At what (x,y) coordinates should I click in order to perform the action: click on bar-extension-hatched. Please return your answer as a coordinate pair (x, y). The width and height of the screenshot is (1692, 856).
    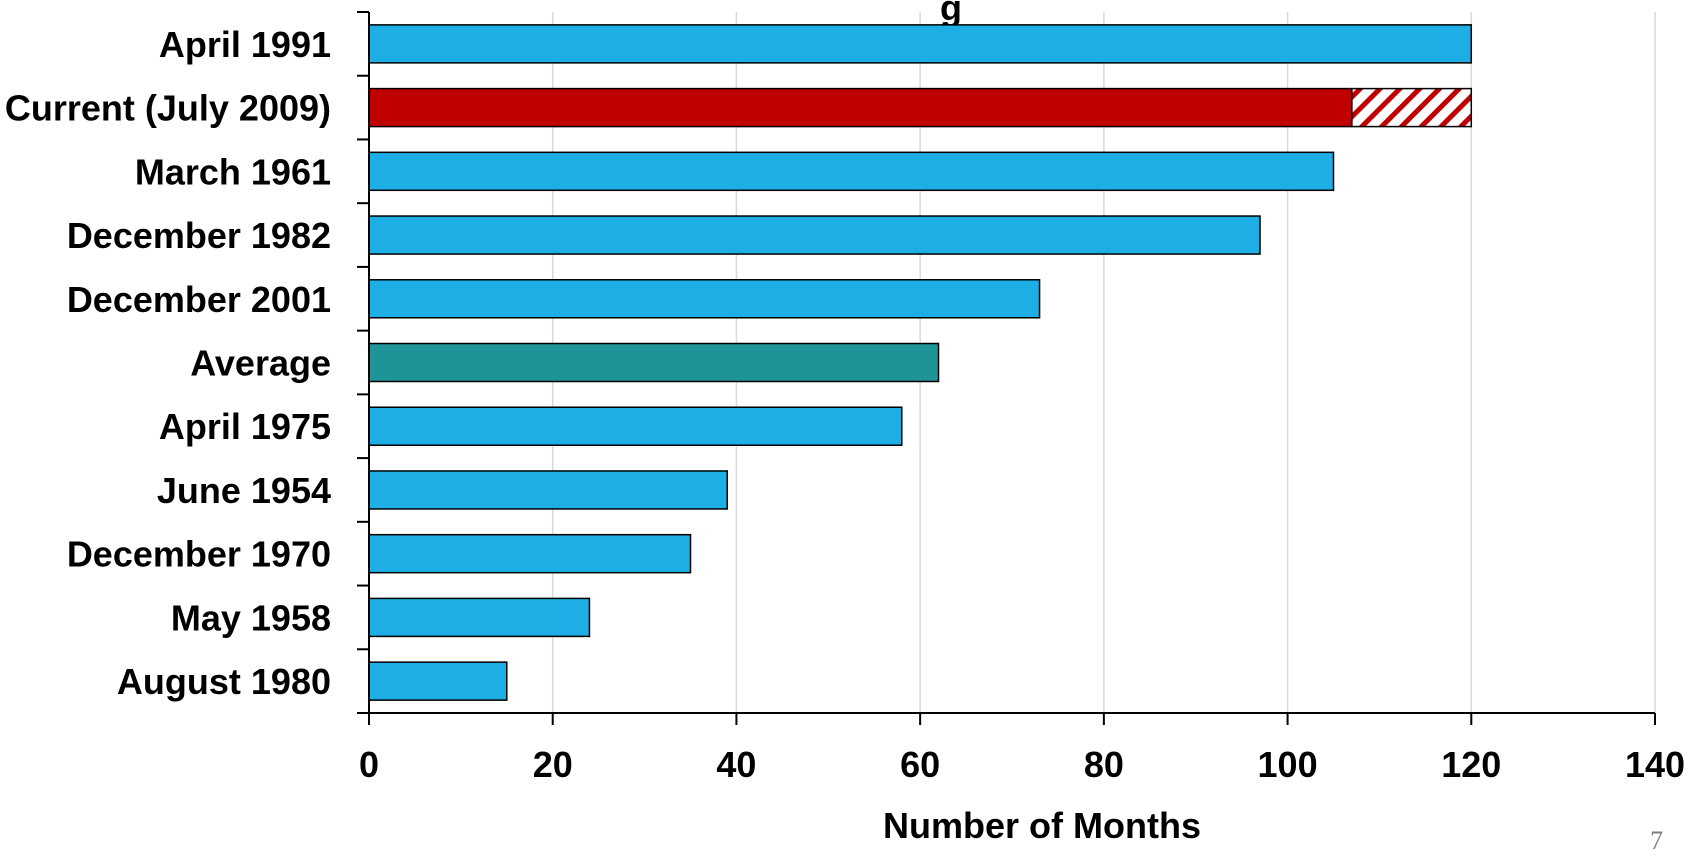
    Looking at the image, I should click on (1412, 107).